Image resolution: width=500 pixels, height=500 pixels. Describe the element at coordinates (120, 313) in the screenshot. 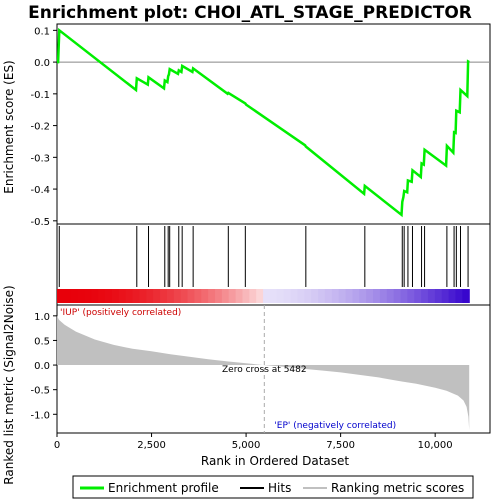

I see `positive-correlation-label: 'IUP' (positively correlated)` at that location.